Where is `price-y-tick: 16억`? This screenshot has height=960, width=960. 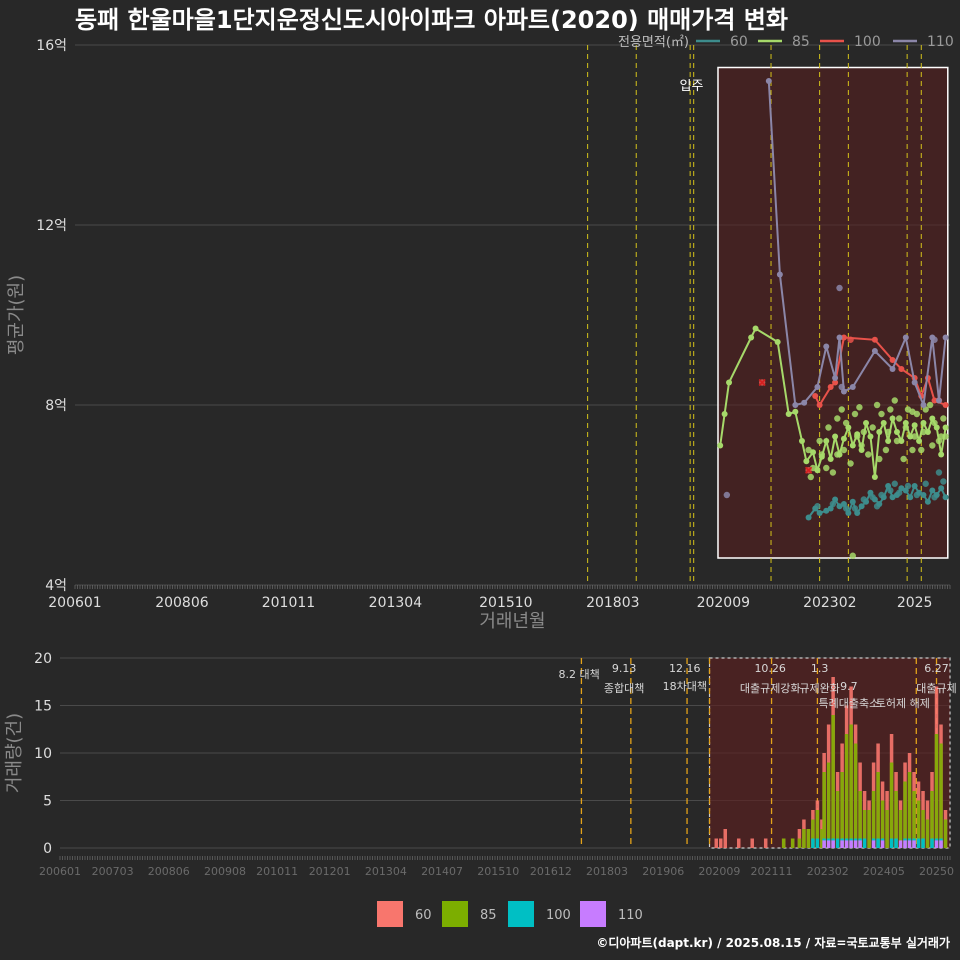
price-y-tick: 16억 is located at coordinates (51, 46).